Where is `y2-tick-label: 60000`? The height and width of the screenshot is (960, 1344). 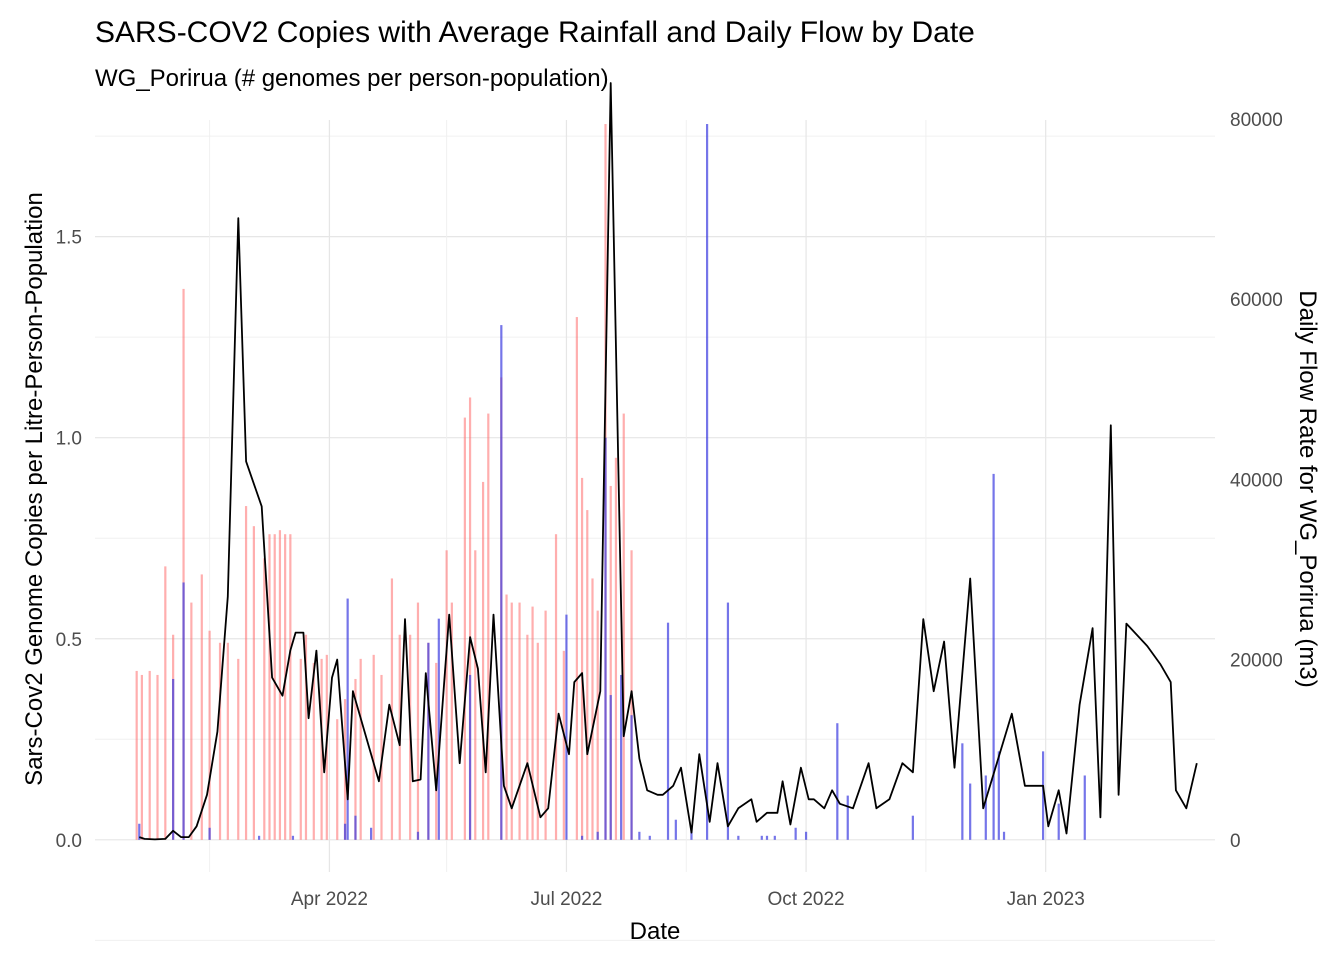
y2-tick-label: 60000 is located at coordinates (1256, 300).